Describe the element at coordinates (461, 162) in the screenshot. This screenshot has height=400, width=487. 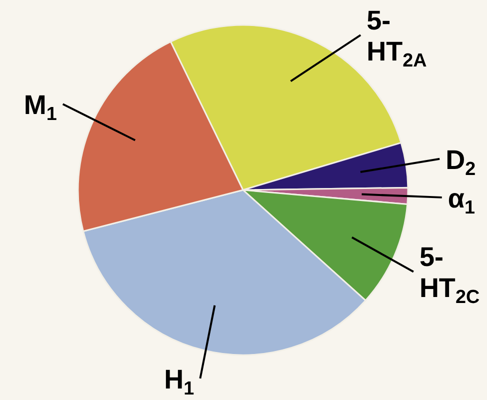
I see `slice-label: D$_{2}$` at that location.